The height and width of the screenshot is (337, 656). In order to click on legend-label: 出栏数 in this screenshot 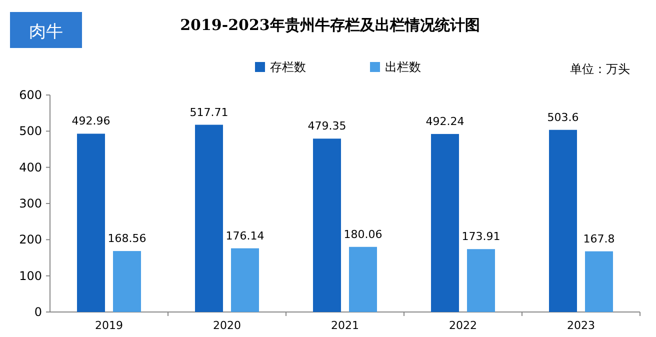, I will do `click(403, 67)`.